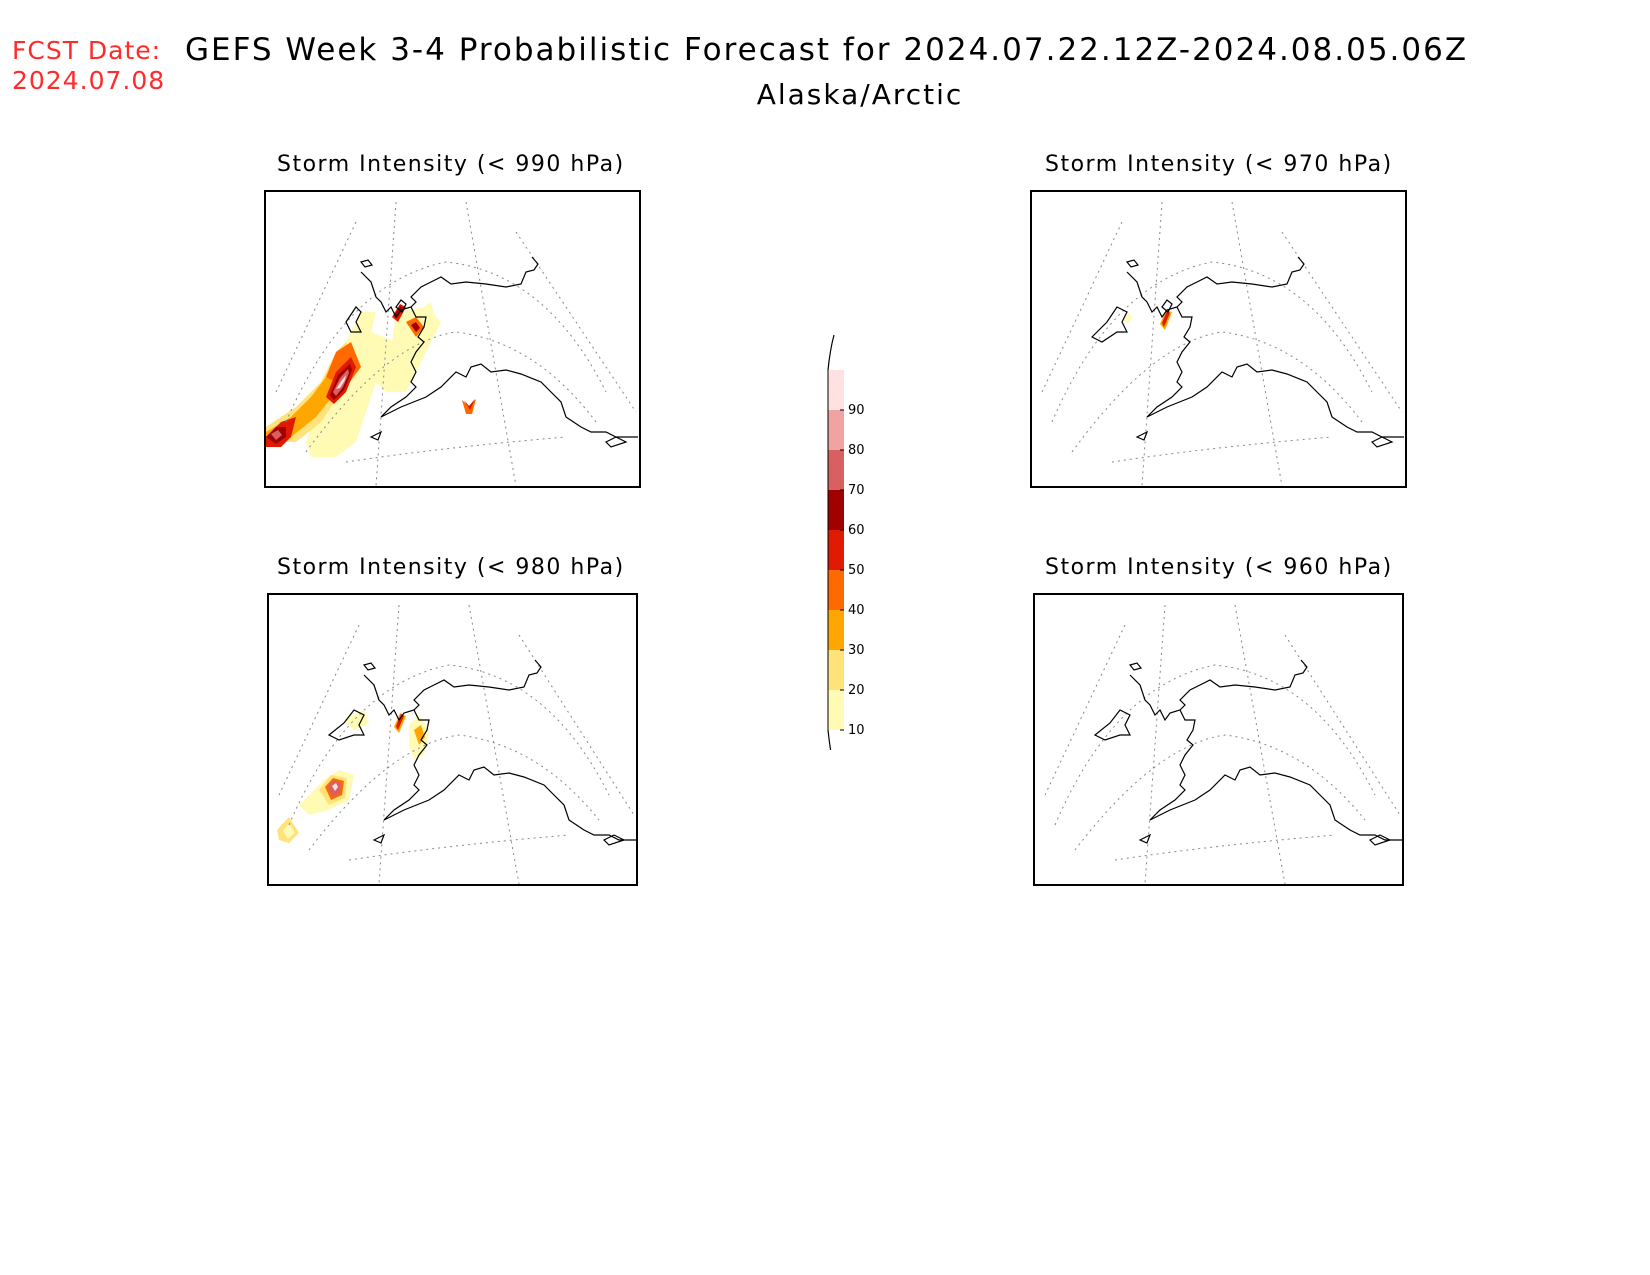 The width and height of the screenshot is (1650, 1275). I want to click on colorbar-top-cap, so click(831, 352).